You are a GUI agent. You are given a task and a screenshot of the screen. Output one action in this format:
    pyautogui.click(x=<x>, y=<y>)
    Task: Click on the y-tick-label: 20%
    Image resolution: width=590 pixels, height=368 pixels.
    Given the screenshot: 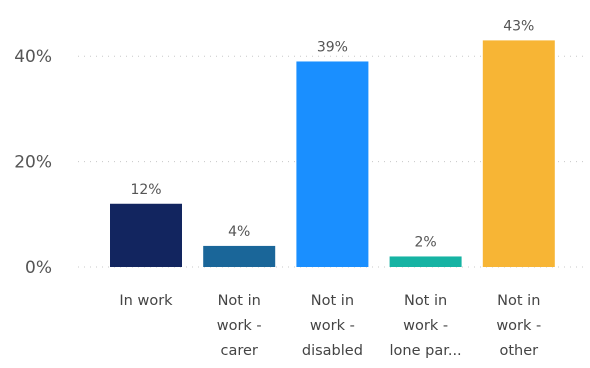 What is the action you would take?
    pyautogui.click(x=33, y=163)
    